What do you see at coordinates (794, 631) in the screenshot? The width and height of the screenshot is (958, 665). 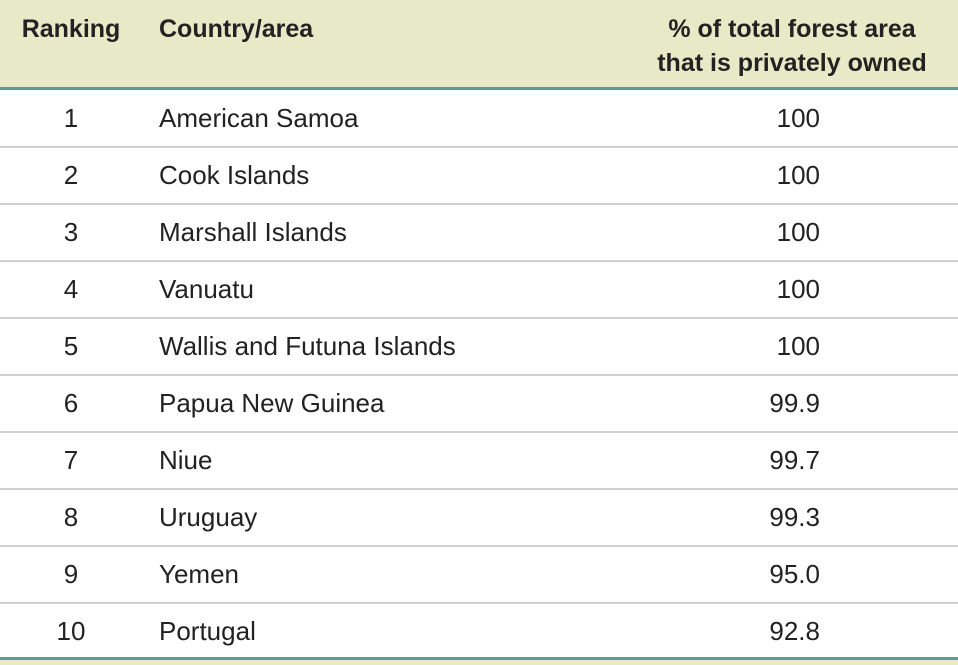 I see `percent-cell: 92.8` at bounding box center [794, 631].